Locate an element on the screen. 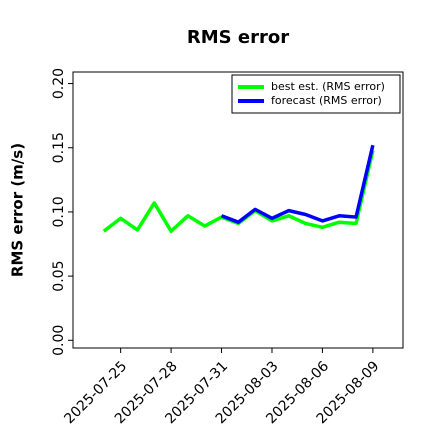  y-tick-label: 0.10 is located at coordinates (59, 211).